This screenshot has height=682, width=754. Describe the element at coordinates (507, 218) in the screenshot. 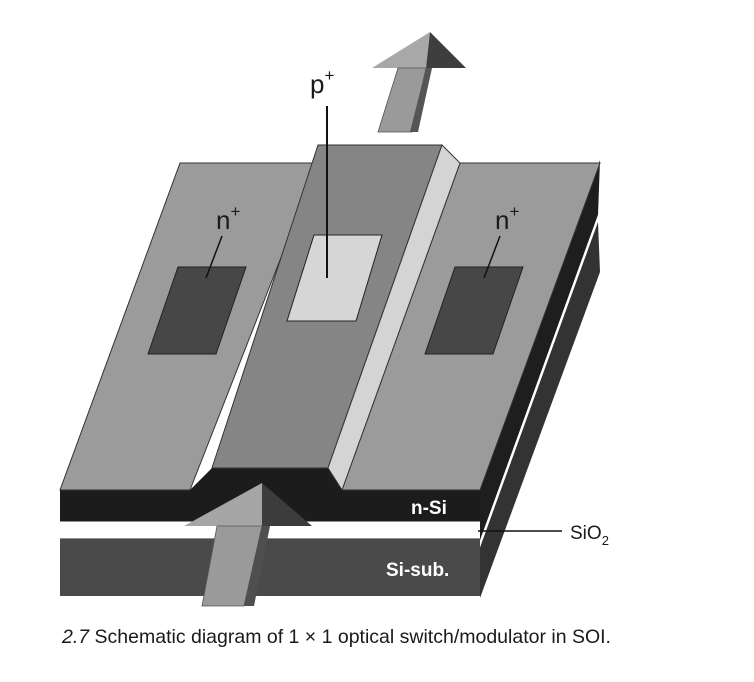

I see `n-contact-right-label: n+` at that location.